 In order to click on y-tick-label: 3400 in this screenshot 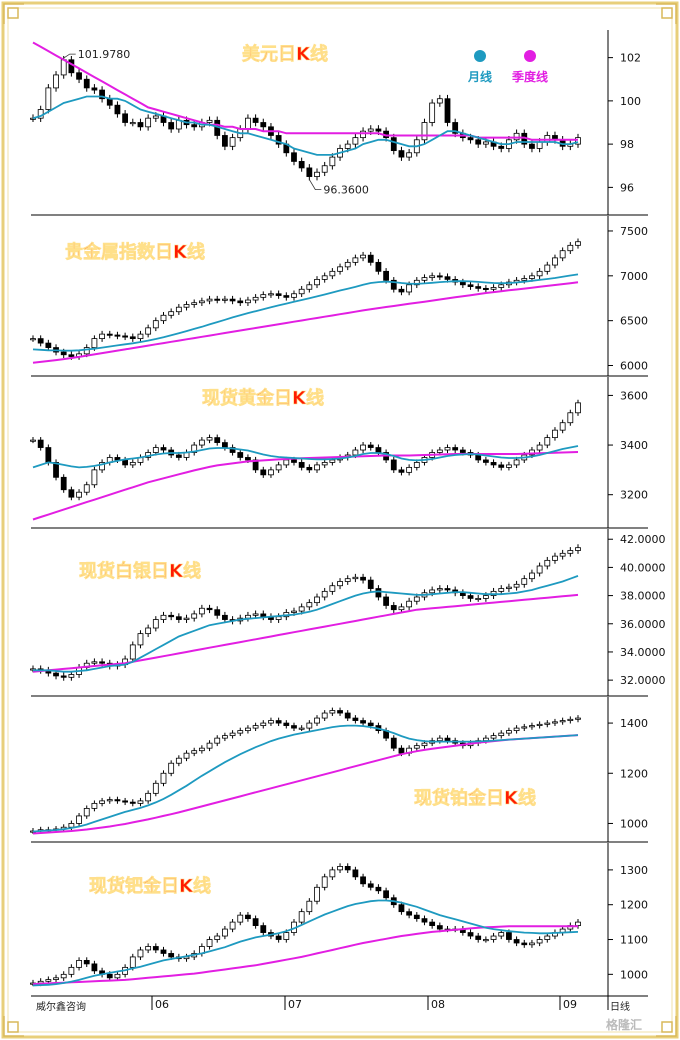, I will do `click(634, 445)`.